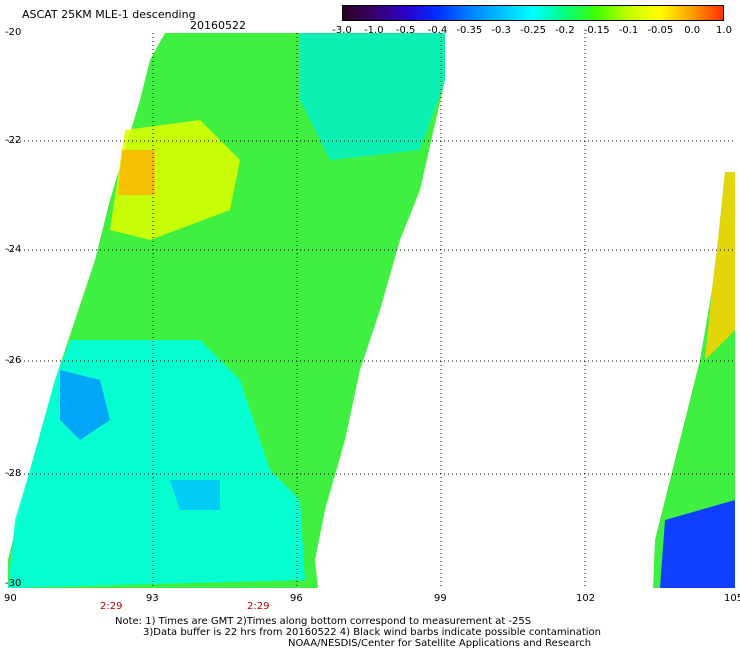 This screenshot has height=650, width=740. Describe the element at coordinates (13, 360) in the screenshot. I see `y-tick-label: -26` at that location.